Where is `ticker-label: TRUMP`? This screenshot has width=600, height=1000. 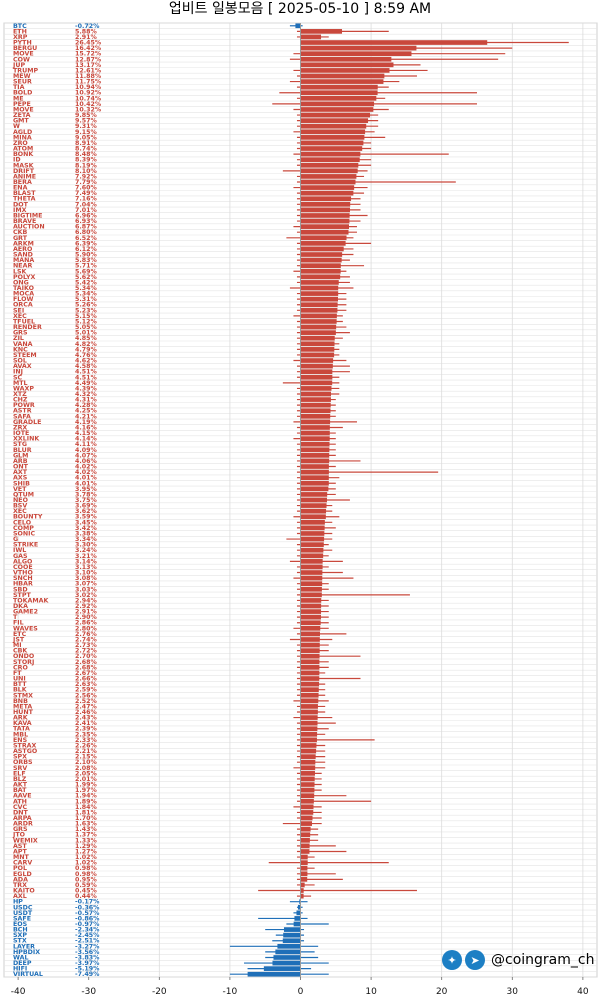 ticker-label: TRUMP is located at coordinates (26, 70).